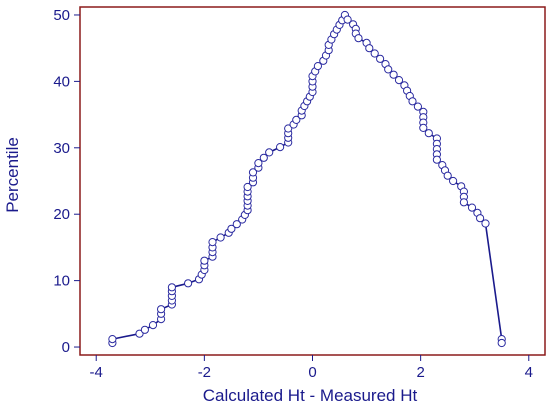 This screenshot has height=408, width=550. Describe the element at coordinates (204, 372) in the screenshot. I see `x-tick-label-1: -2` at that location.